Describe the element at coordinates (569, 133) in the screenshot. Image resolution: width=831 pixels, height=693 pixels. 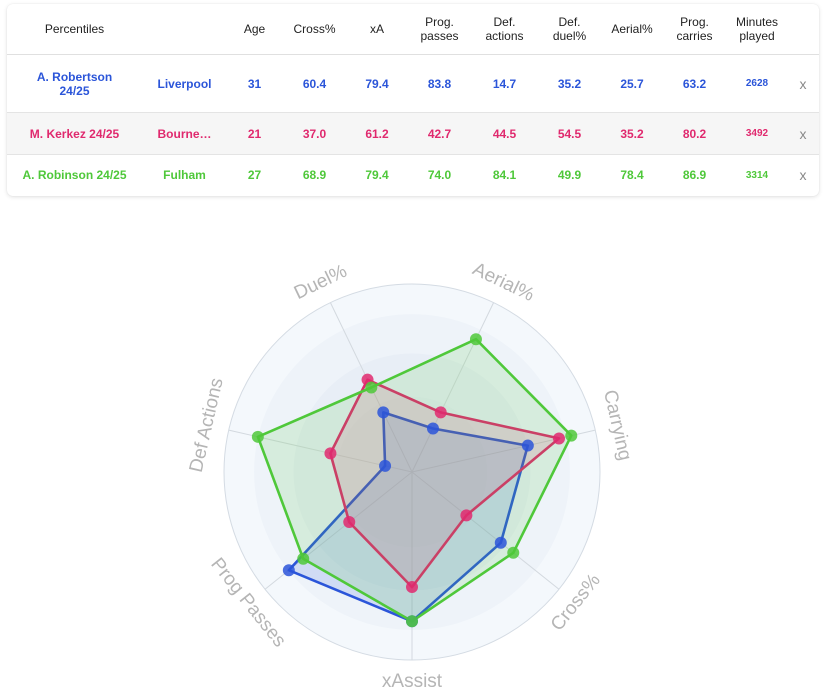
I see `def-duel-cell: 54.5` at that location.